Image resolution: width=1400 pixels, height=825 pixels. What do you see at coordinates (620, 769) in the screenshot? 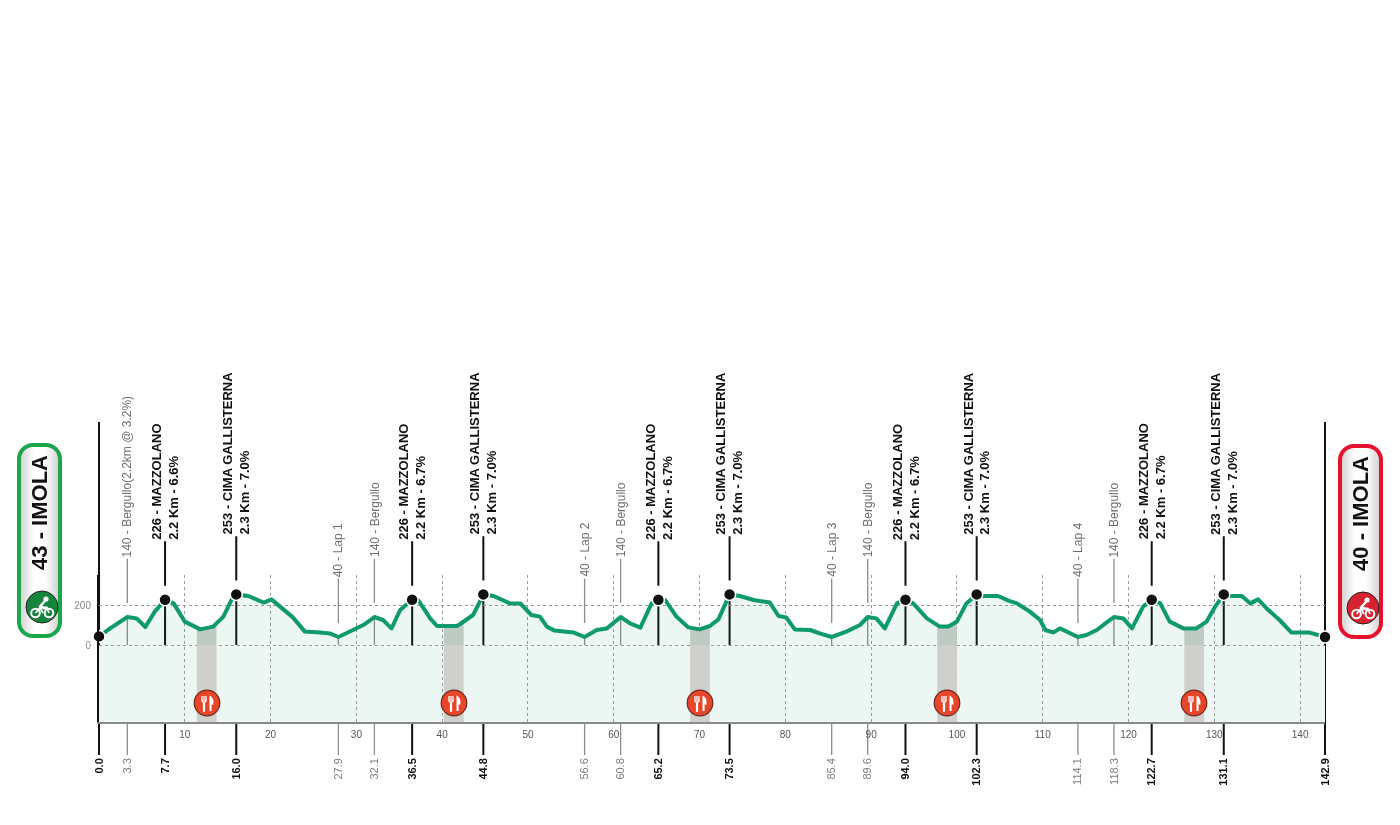
I see `x2-tick-label: 60.8` at bounding box center [620, 769].